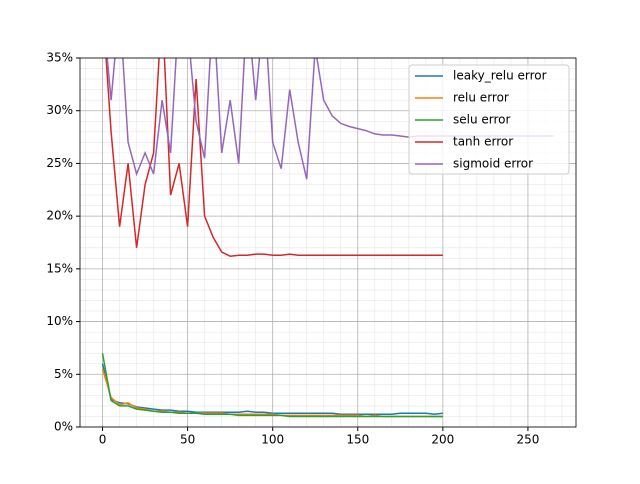  I want to click on x-tick-label: 200, so click(442, 440).